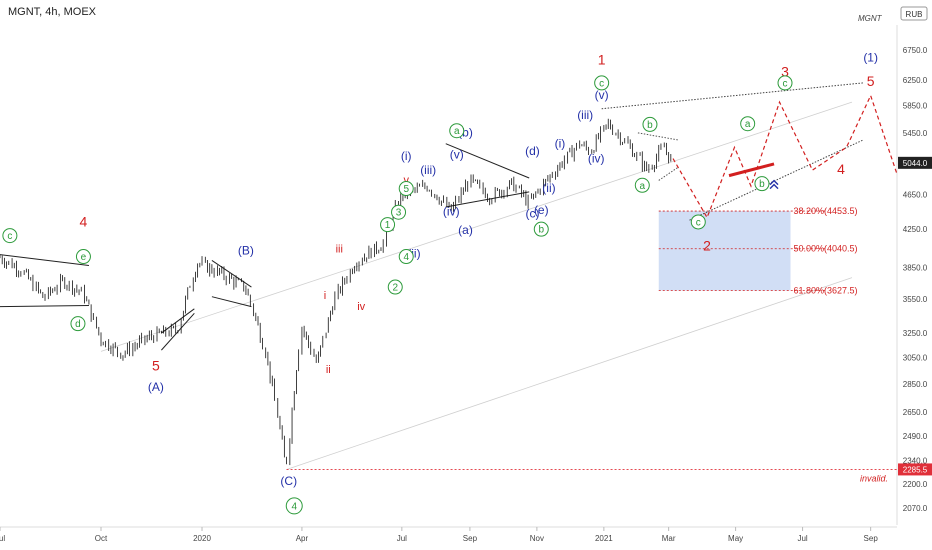 This screenshot has height=550, width=932. Describe the element at coordinates (604, 538) in the screenshot. I see `time-tick-label: 2021` at that location.